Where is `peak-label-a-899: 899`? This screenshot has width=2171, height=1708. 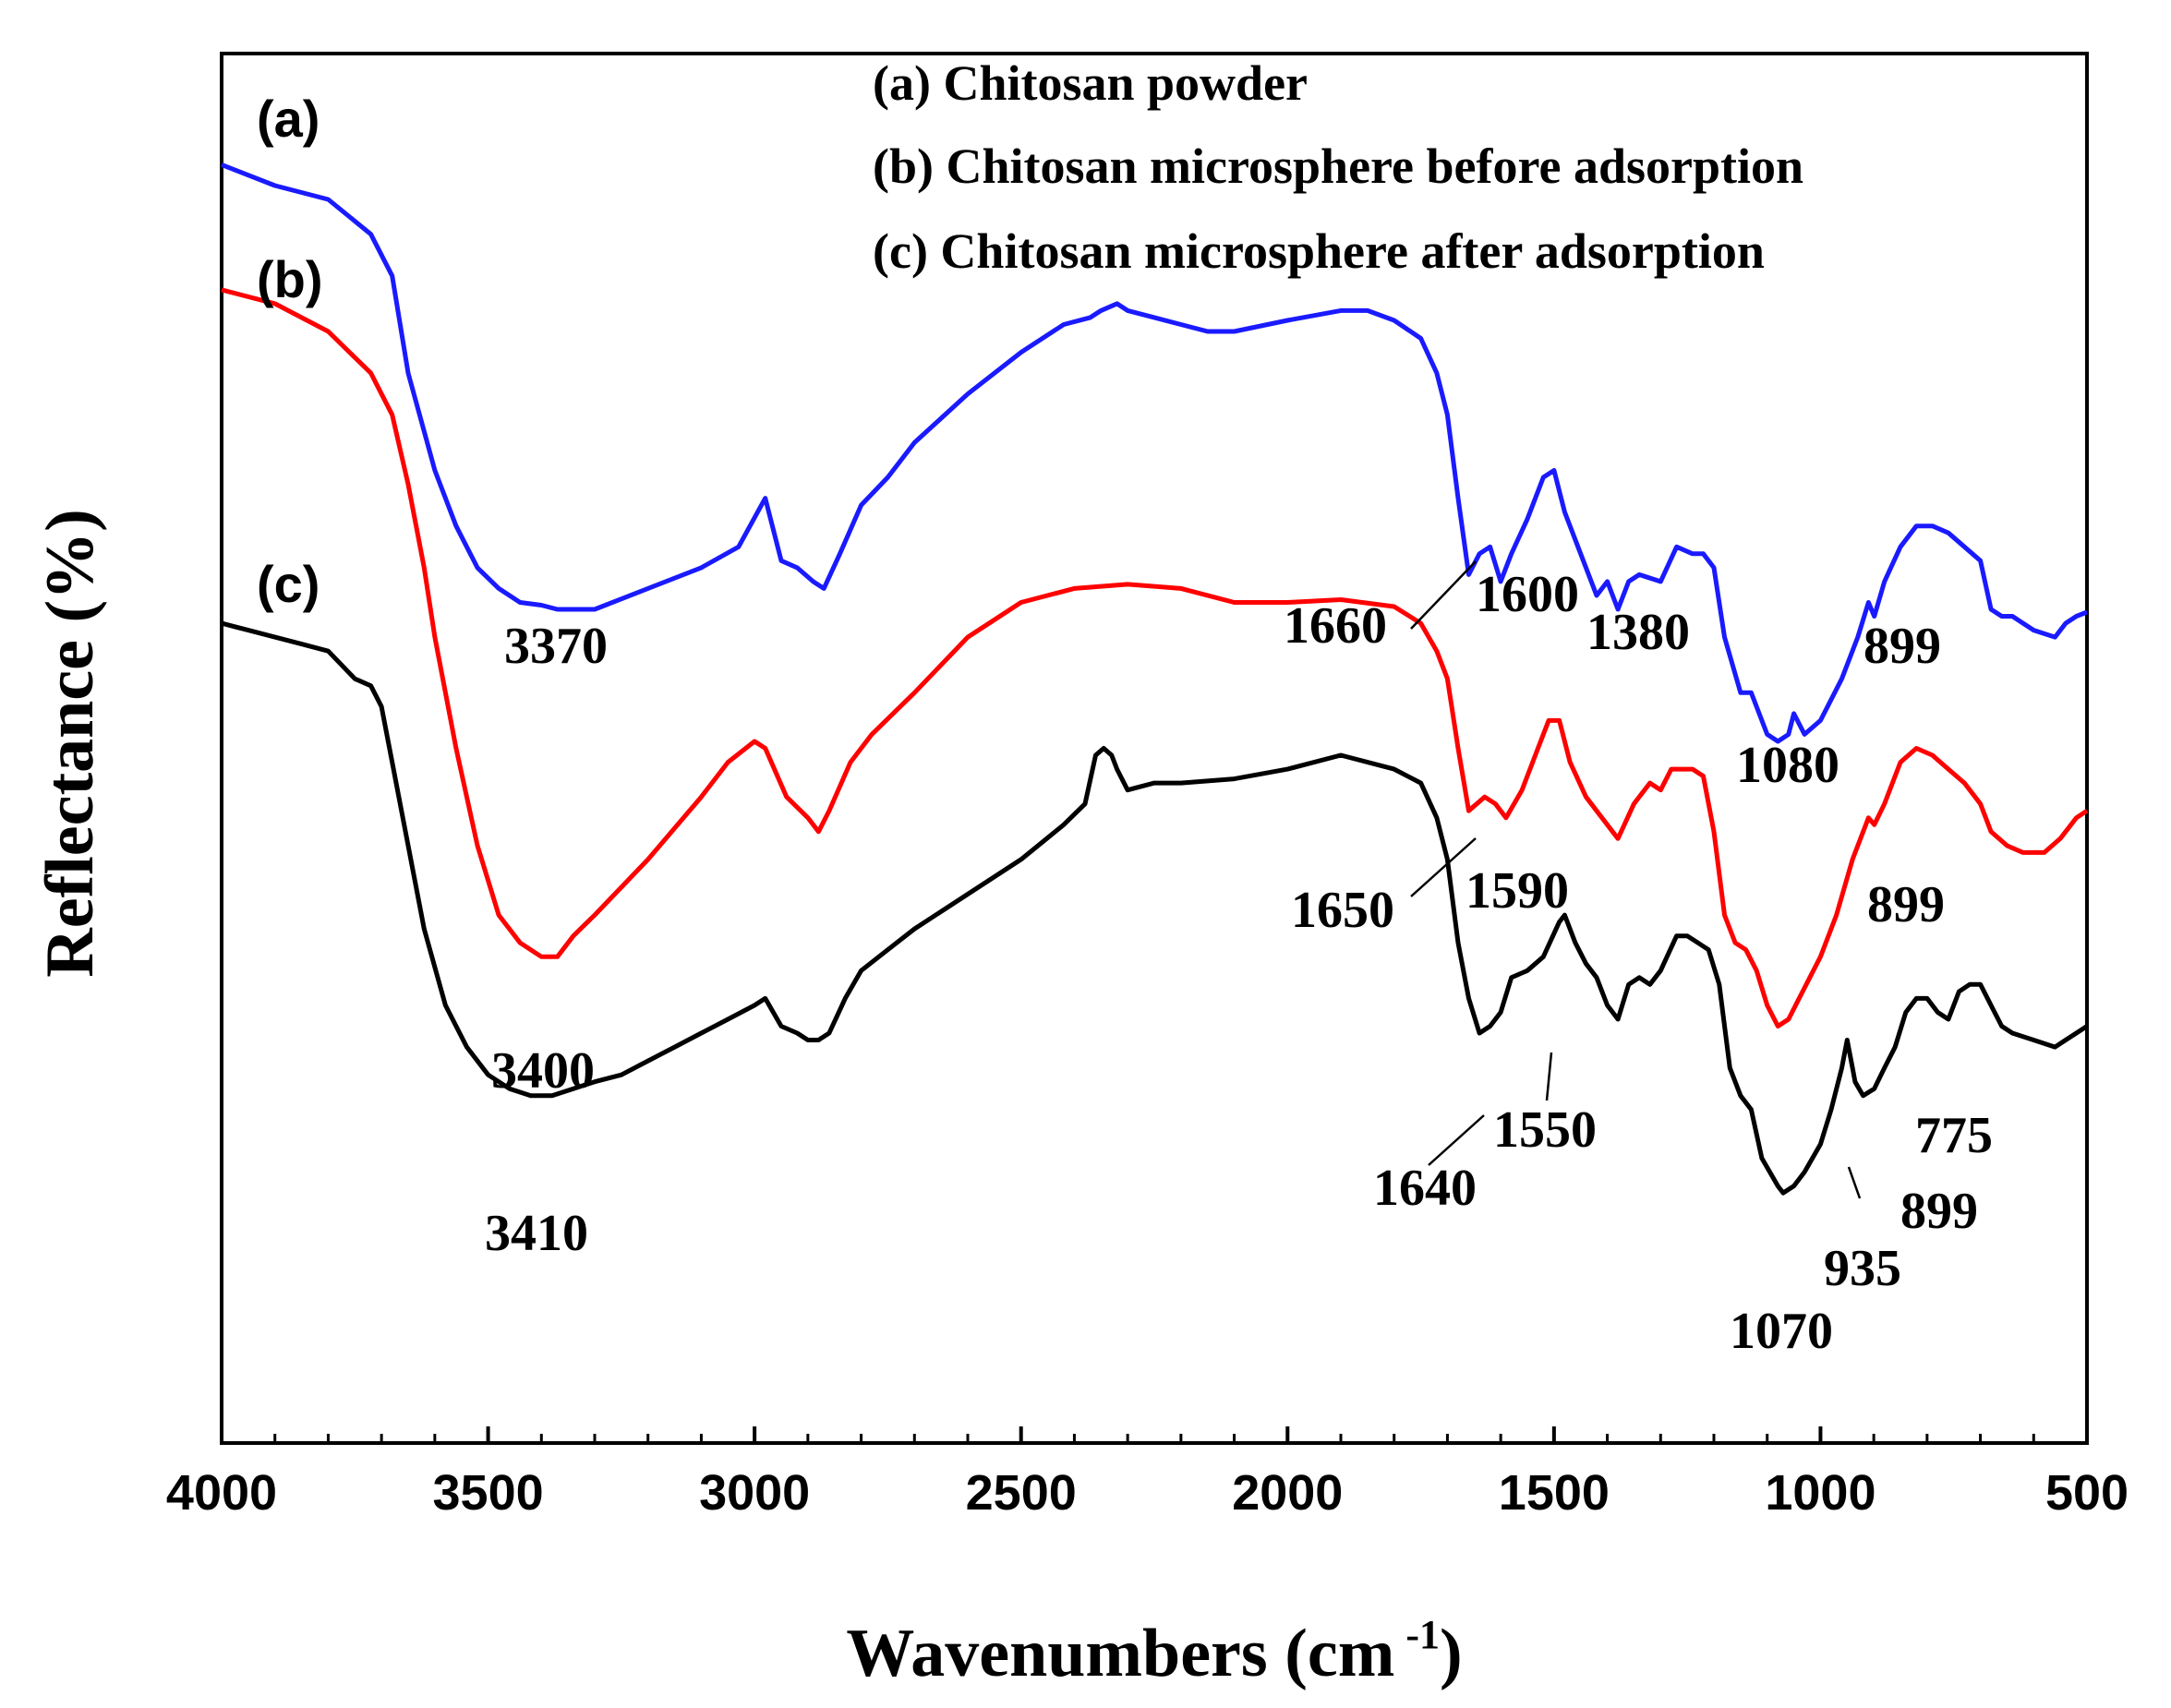
peak-label-a-899: 899 is located at coordinates (1902, 646).